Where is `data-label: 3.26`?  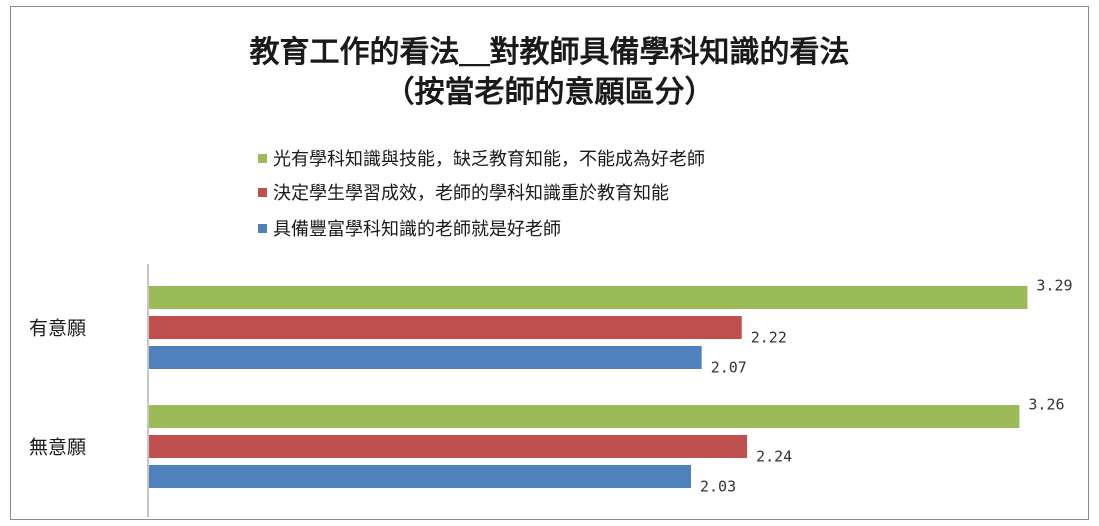 data-label: 3.26 is located at coordinates (1046, 405).